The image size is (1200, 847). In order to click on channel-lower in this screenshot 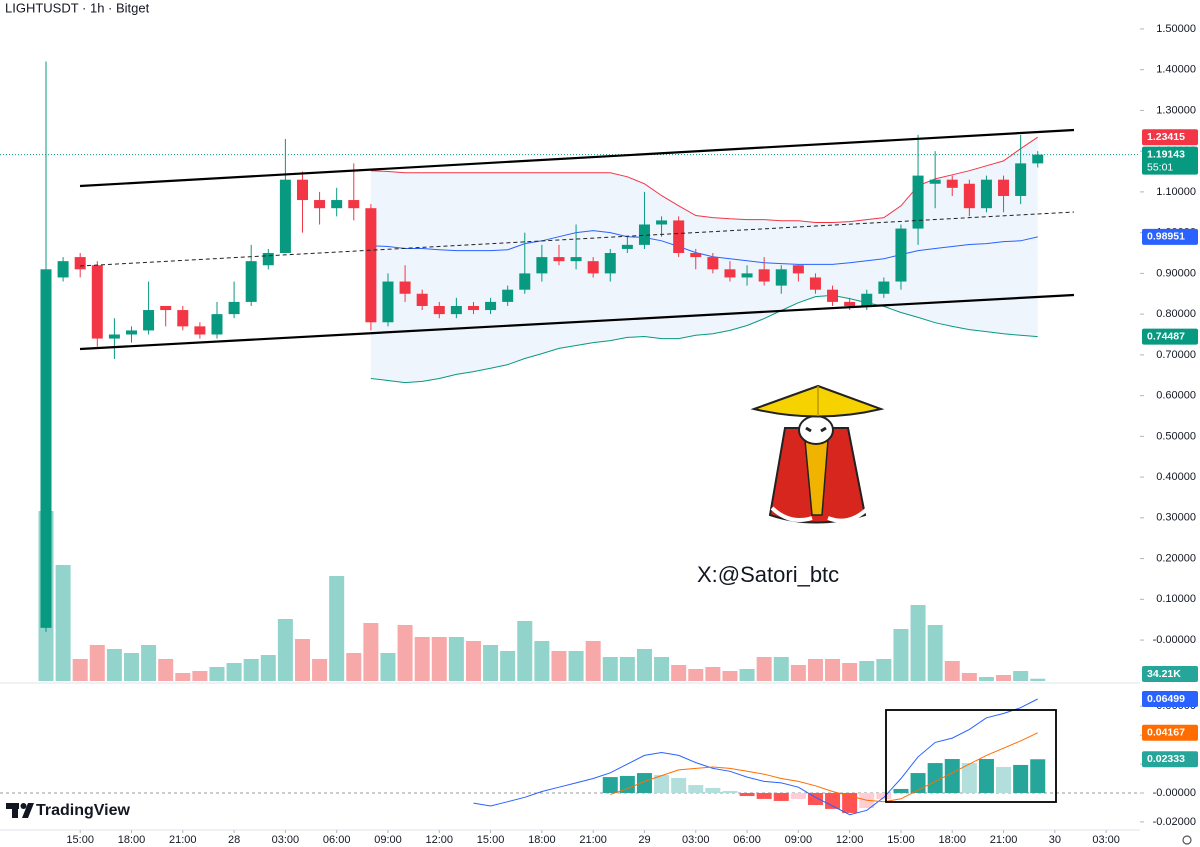, I will do `click(577, 322)`.